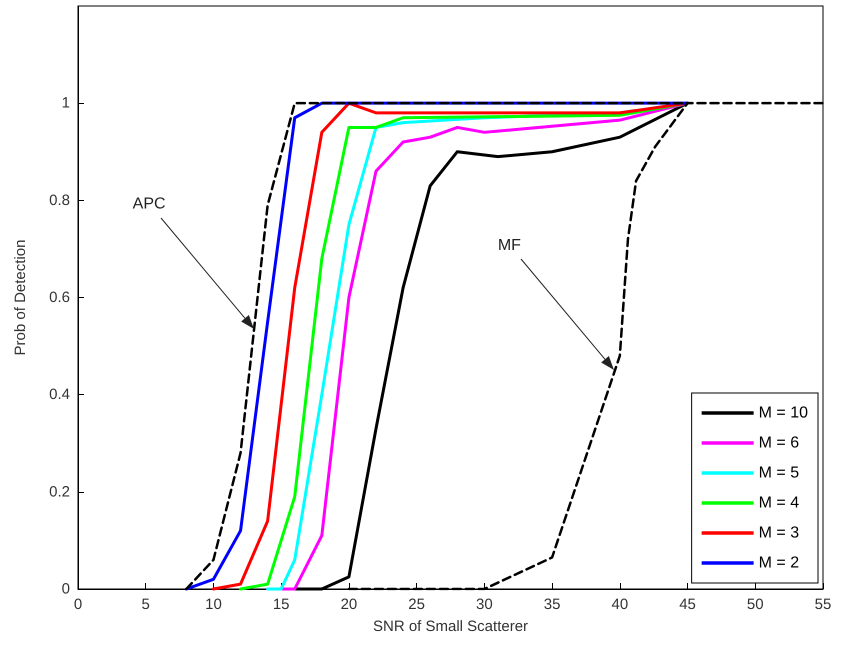 The height and width of the screenshot is (653, 843). What do you see at coordinates (66, 589) in the screenshot?
I see `y-tick-label: 0` at bounding box center [66, 589].